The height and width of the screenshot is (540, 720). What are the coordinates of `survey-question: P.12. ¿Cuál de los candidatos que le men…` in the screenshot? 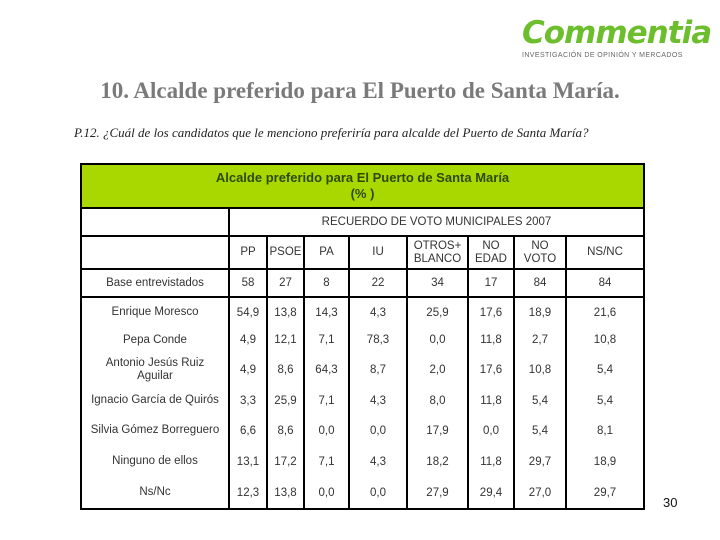 It's located at (331, 132).